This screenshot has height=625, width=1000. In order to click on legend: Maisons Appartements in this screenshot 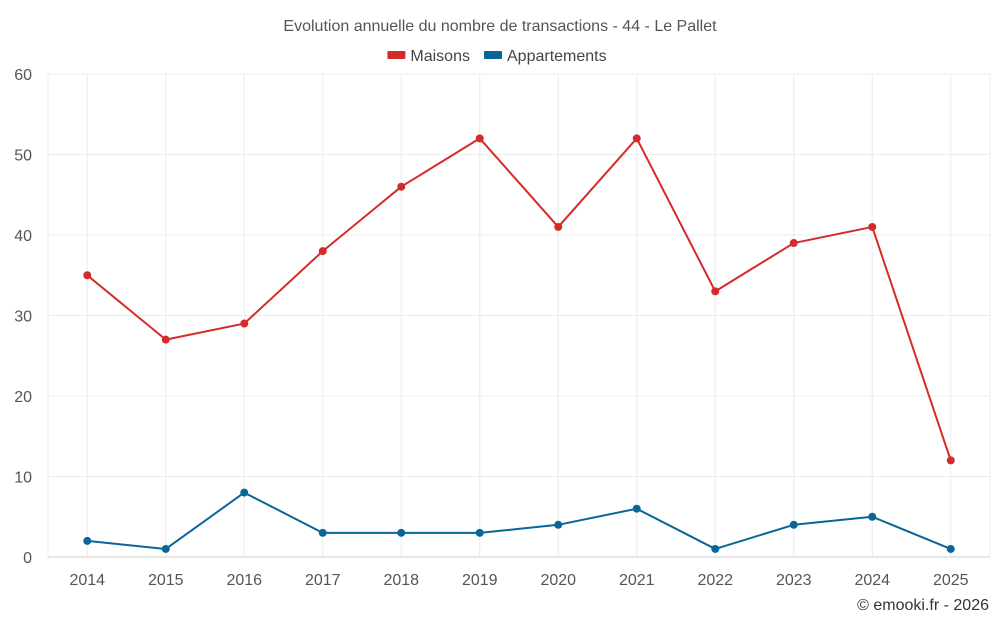, I will do `click(497, 56)`.